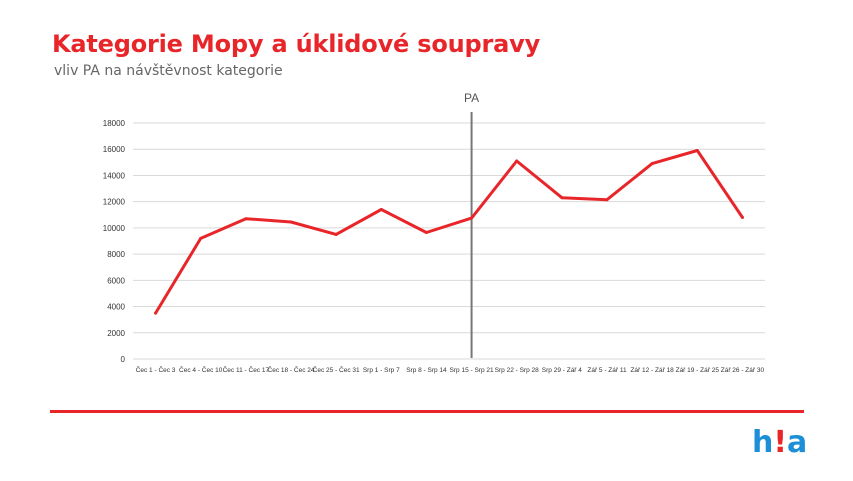  Describe the element at coordinates (123, 359) in the screenshot. I see `y-tick-label: 0` at that location.